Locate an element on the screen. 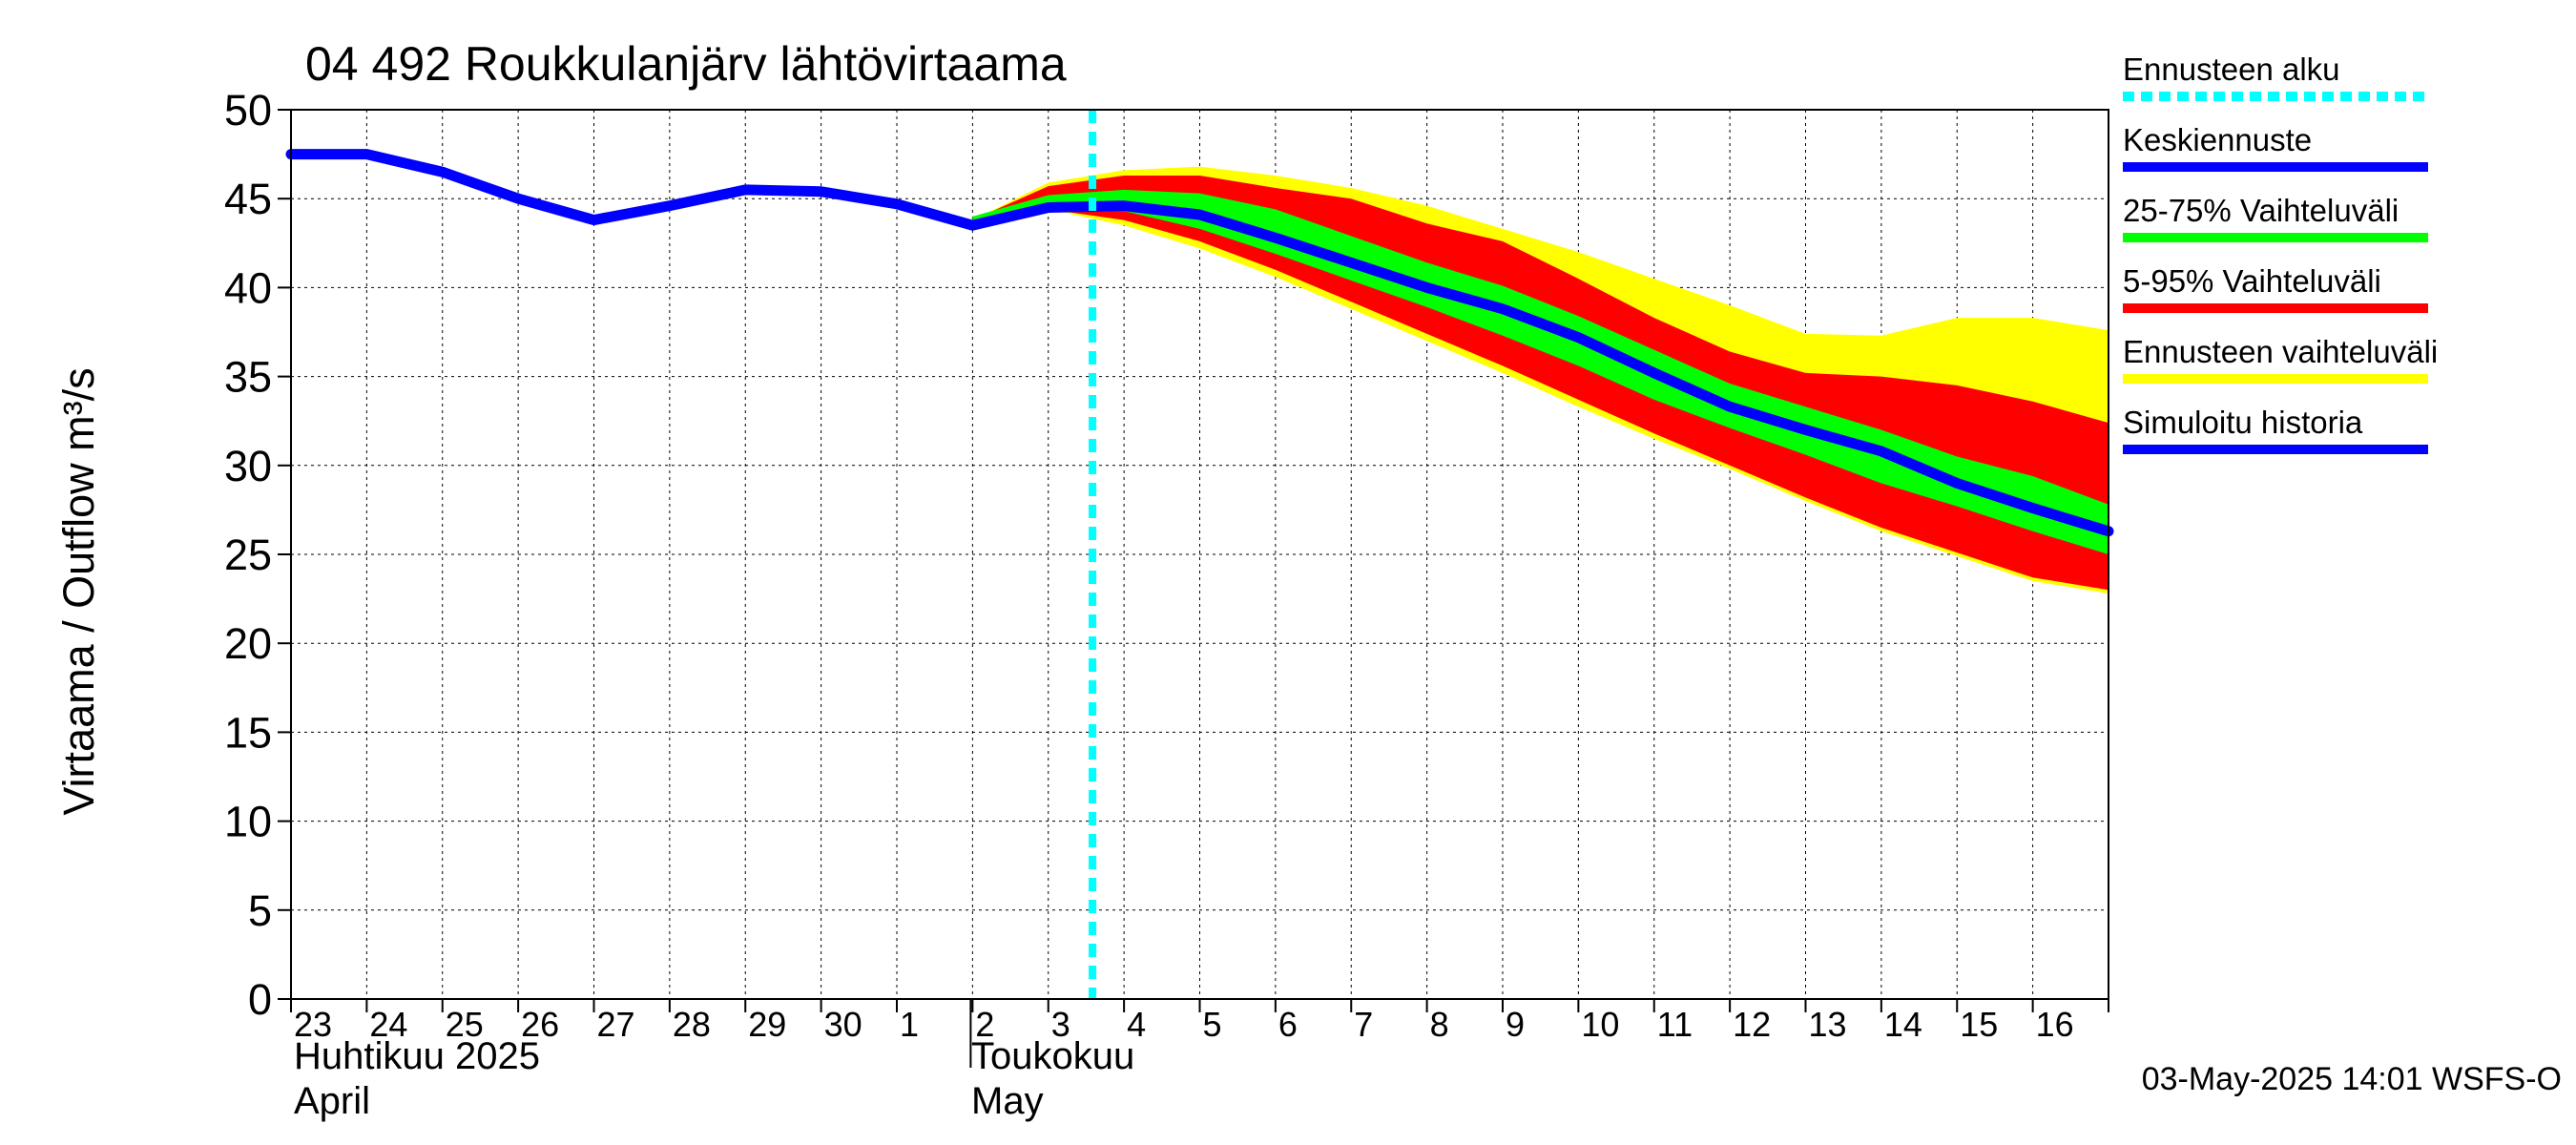 This screenshot has height=1145, width=2576. y-axis: 0 5 10 15 20 25 30 35 40 45 50 is located at coordinates (257, 555).